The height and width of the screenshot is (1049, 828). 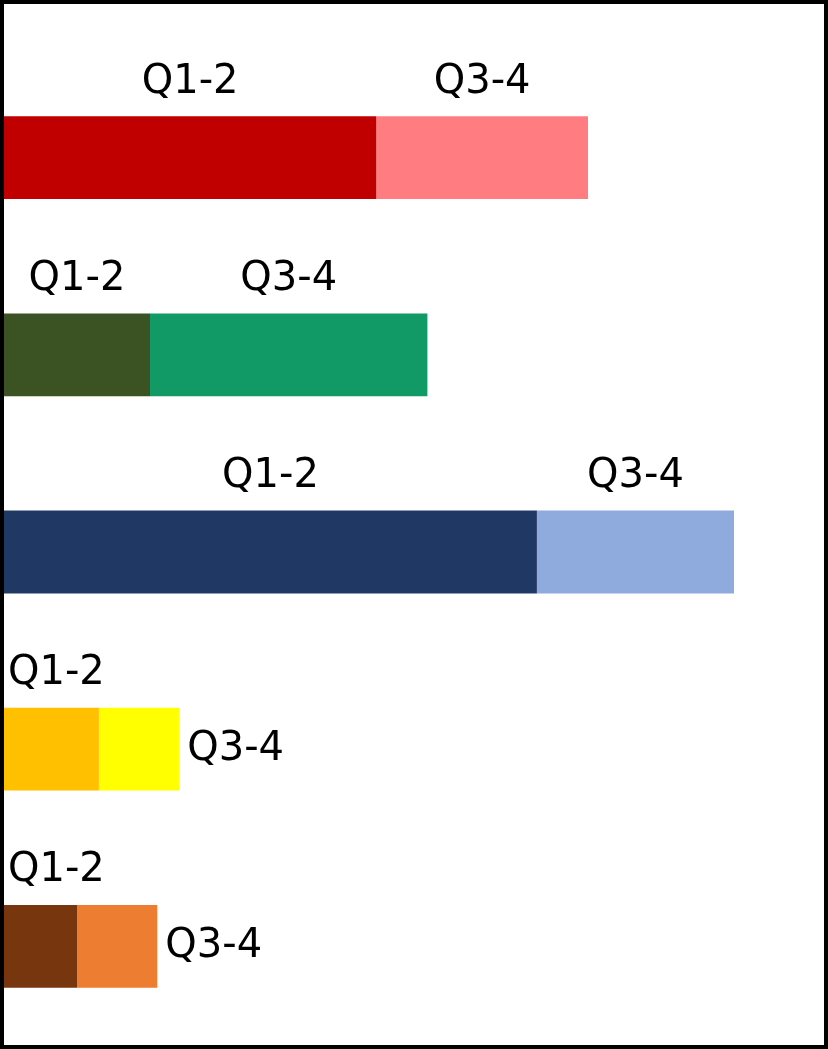 I want to click on series-label: Q3-4, so click(x=236, y=745).